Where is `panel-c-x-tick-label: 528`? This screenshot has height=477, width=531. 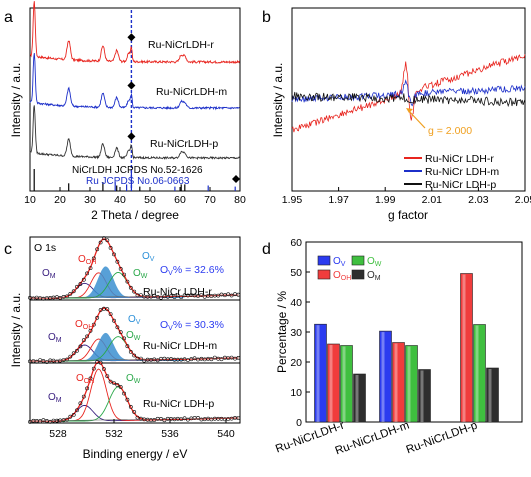
panel-c-x-tick-label: 528 is located at coordinates (58, 434).